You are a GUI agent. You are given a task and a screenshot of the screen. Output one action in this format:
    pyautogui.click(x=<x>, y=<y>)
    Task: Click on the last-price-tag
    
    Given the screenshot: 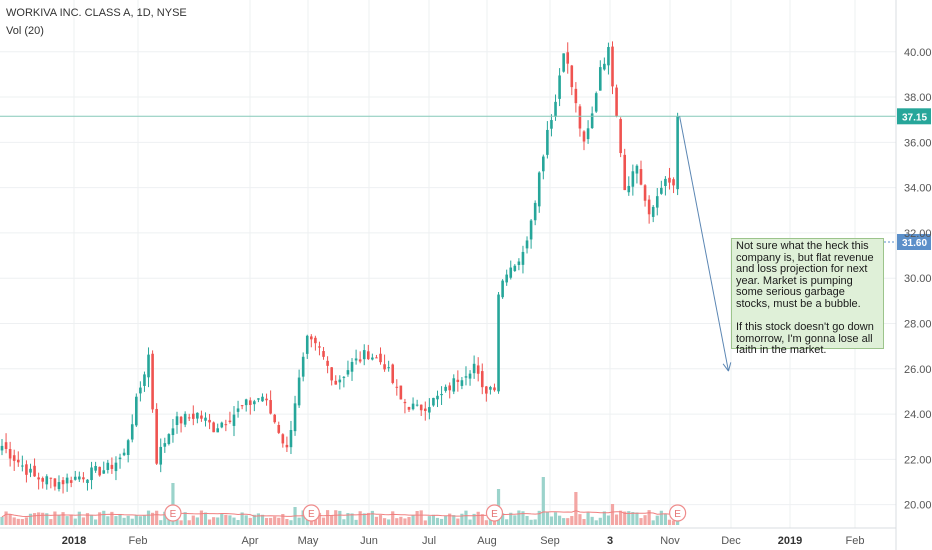 What is the action you would take?
    pyautogui.click(x=914, y=116)
    